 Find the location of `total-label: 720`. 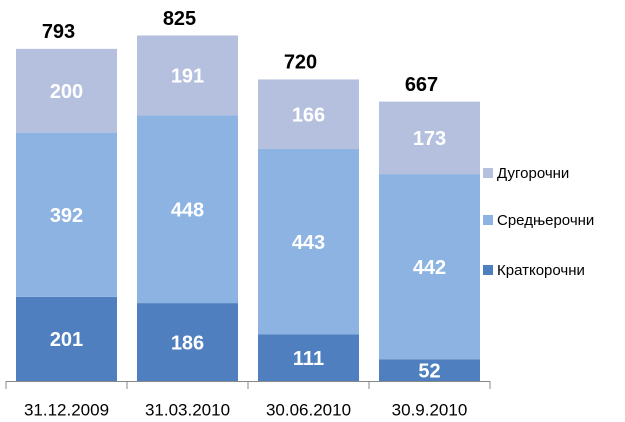

total-label: 720 is located at coordinates (300, 63).